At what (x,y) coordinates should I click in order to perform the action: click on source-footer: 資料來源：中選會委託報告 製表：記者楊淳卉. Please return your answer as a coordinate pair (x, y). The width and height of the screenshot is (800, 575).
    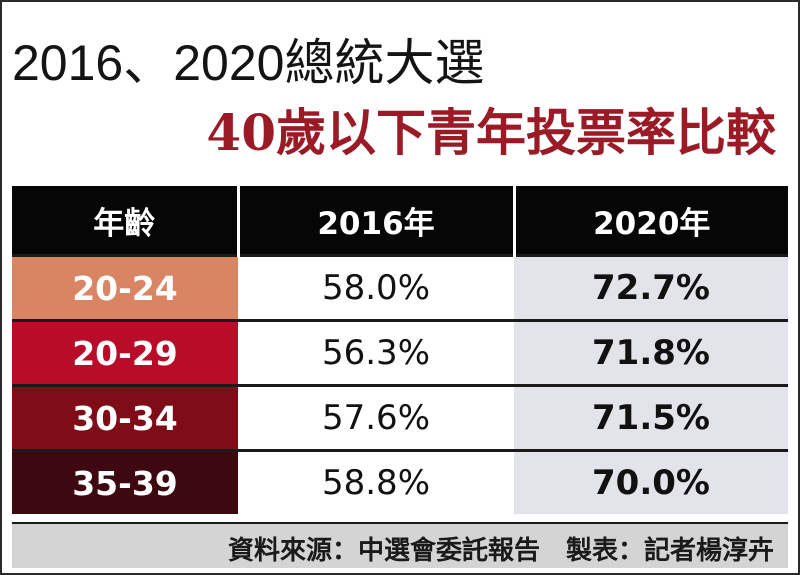
    Looking at the image, I should click on (400, 545).